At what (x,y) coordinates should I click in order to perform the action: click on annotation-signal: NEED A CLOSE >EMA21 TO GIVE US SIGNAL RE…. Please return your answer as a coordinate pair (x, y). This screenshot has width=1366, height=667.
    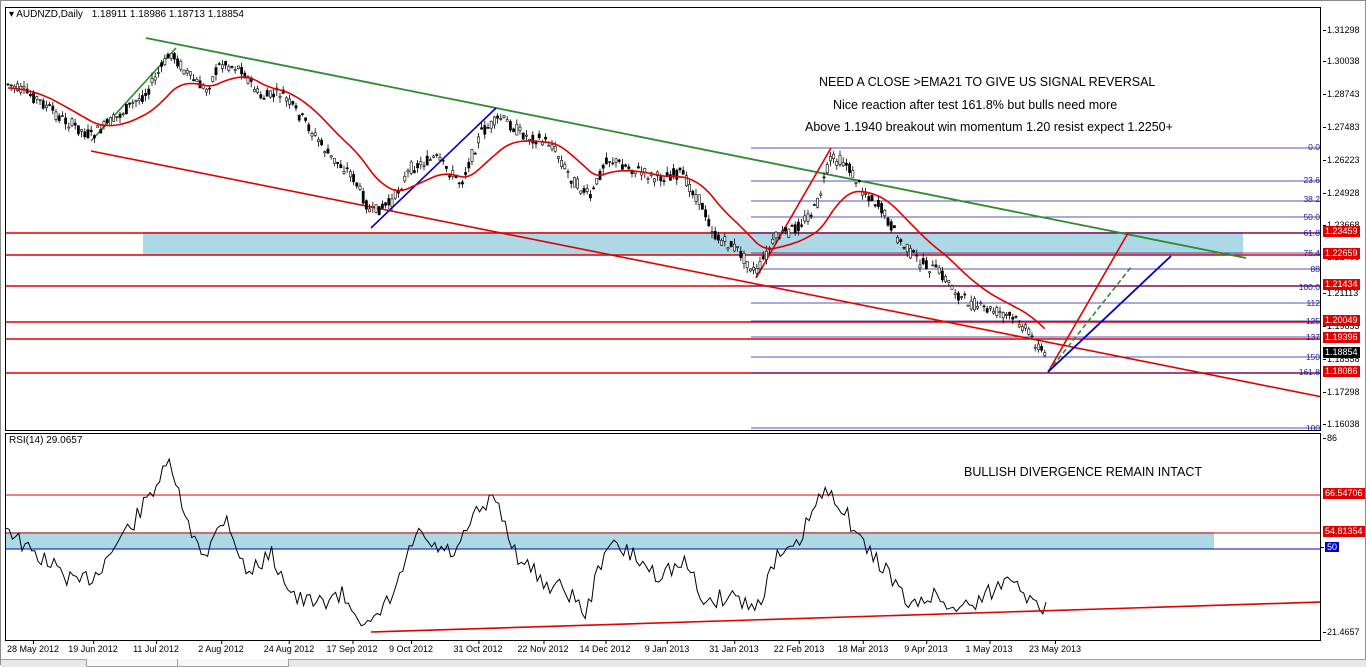
    Looking at the image, I should click on (987, 82).